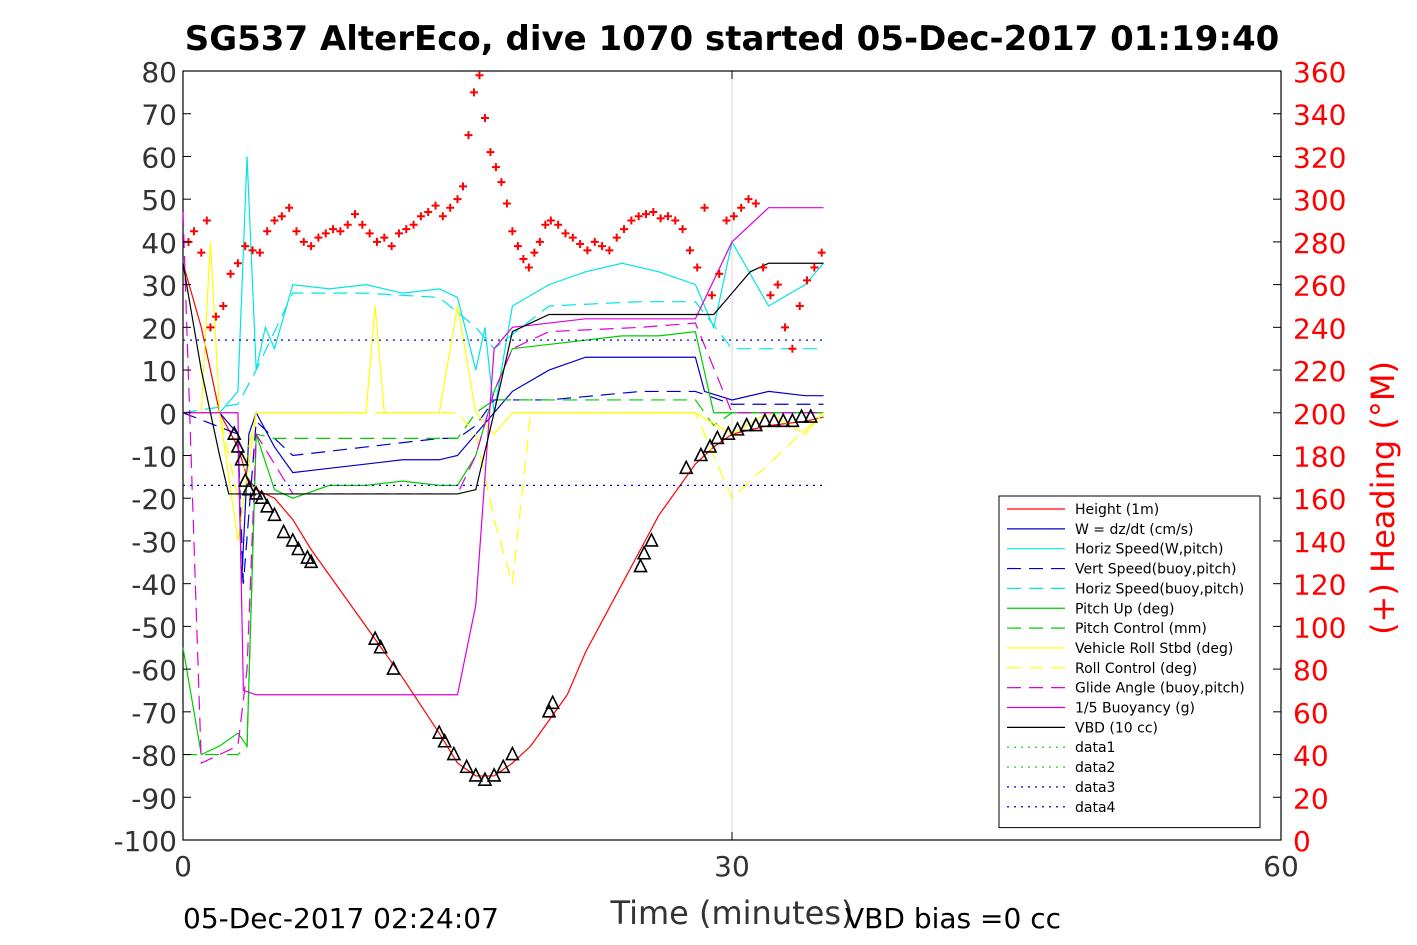  I want to click on y-right-tick-label: 240, so click(1319, 328).